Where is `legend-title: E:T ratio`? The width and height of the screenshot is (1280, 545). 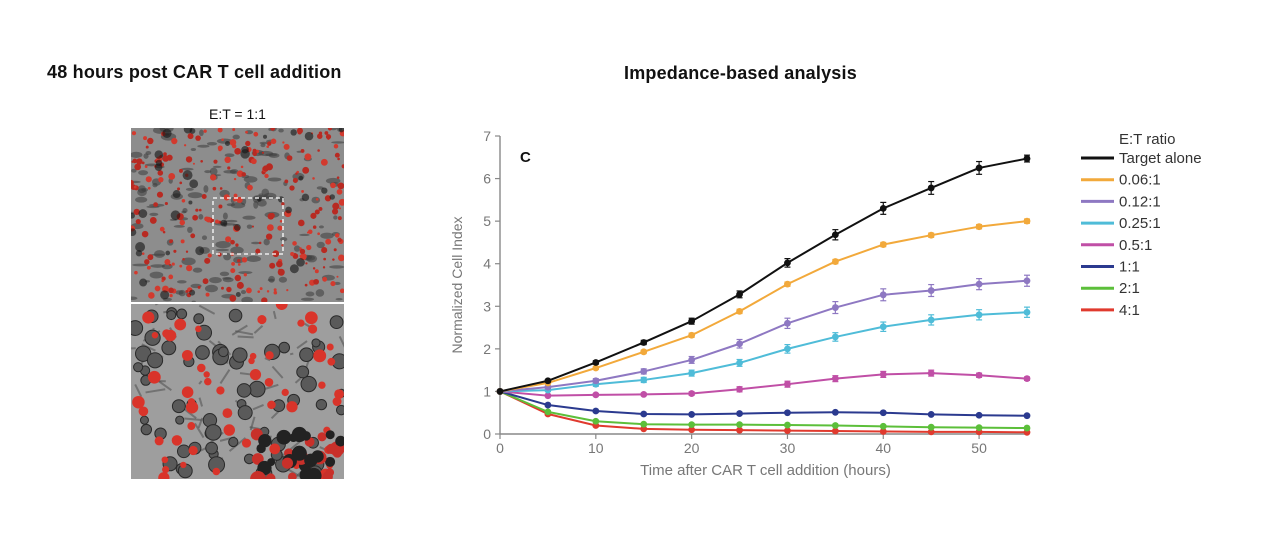
legend-title: E:T ratio is located at coordinates (1147, 139).